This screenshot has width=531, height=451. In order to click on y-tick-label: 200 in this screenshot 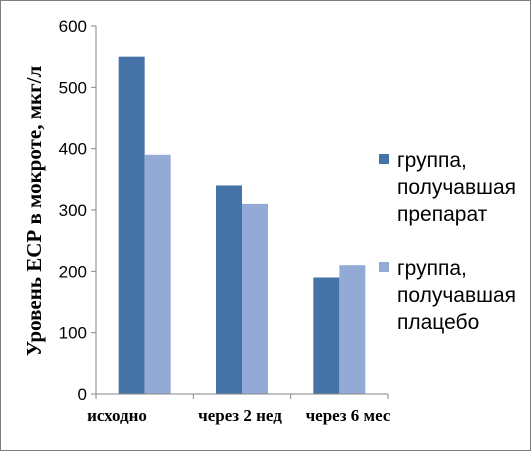, I will do `click(73, 271)`.